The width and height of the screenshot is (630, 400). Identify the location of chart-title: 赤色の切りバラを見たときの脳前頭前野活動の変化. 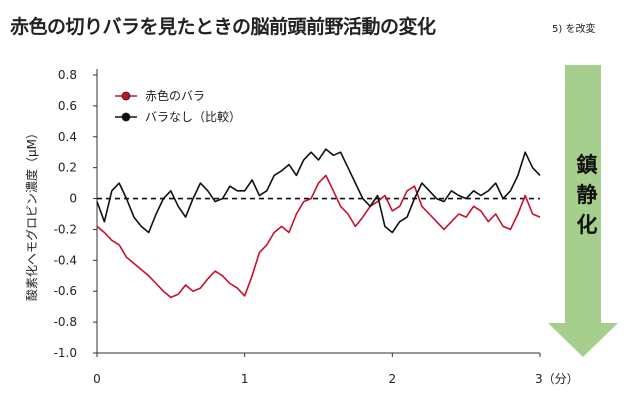
(223, 27).